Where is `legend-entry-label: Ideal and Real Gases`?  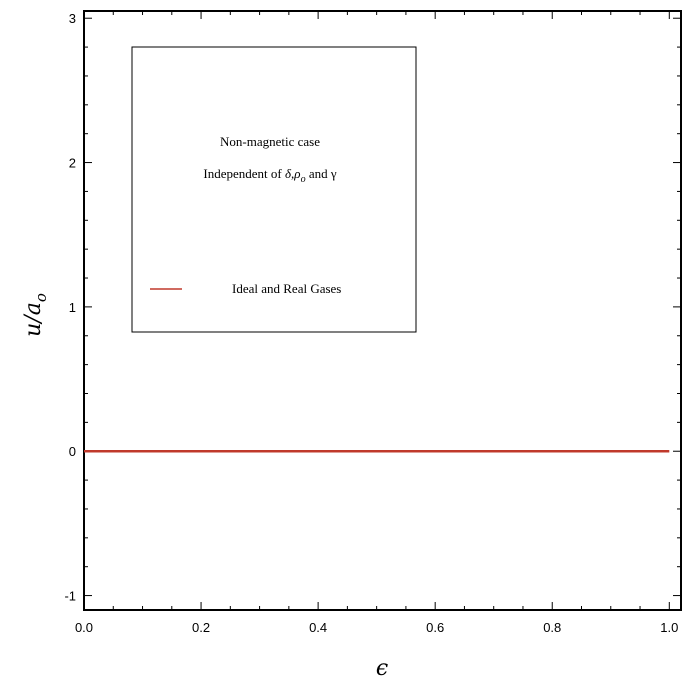
legend-entry-label: Ideal and Real Gases is located at coordinates (286, 288).